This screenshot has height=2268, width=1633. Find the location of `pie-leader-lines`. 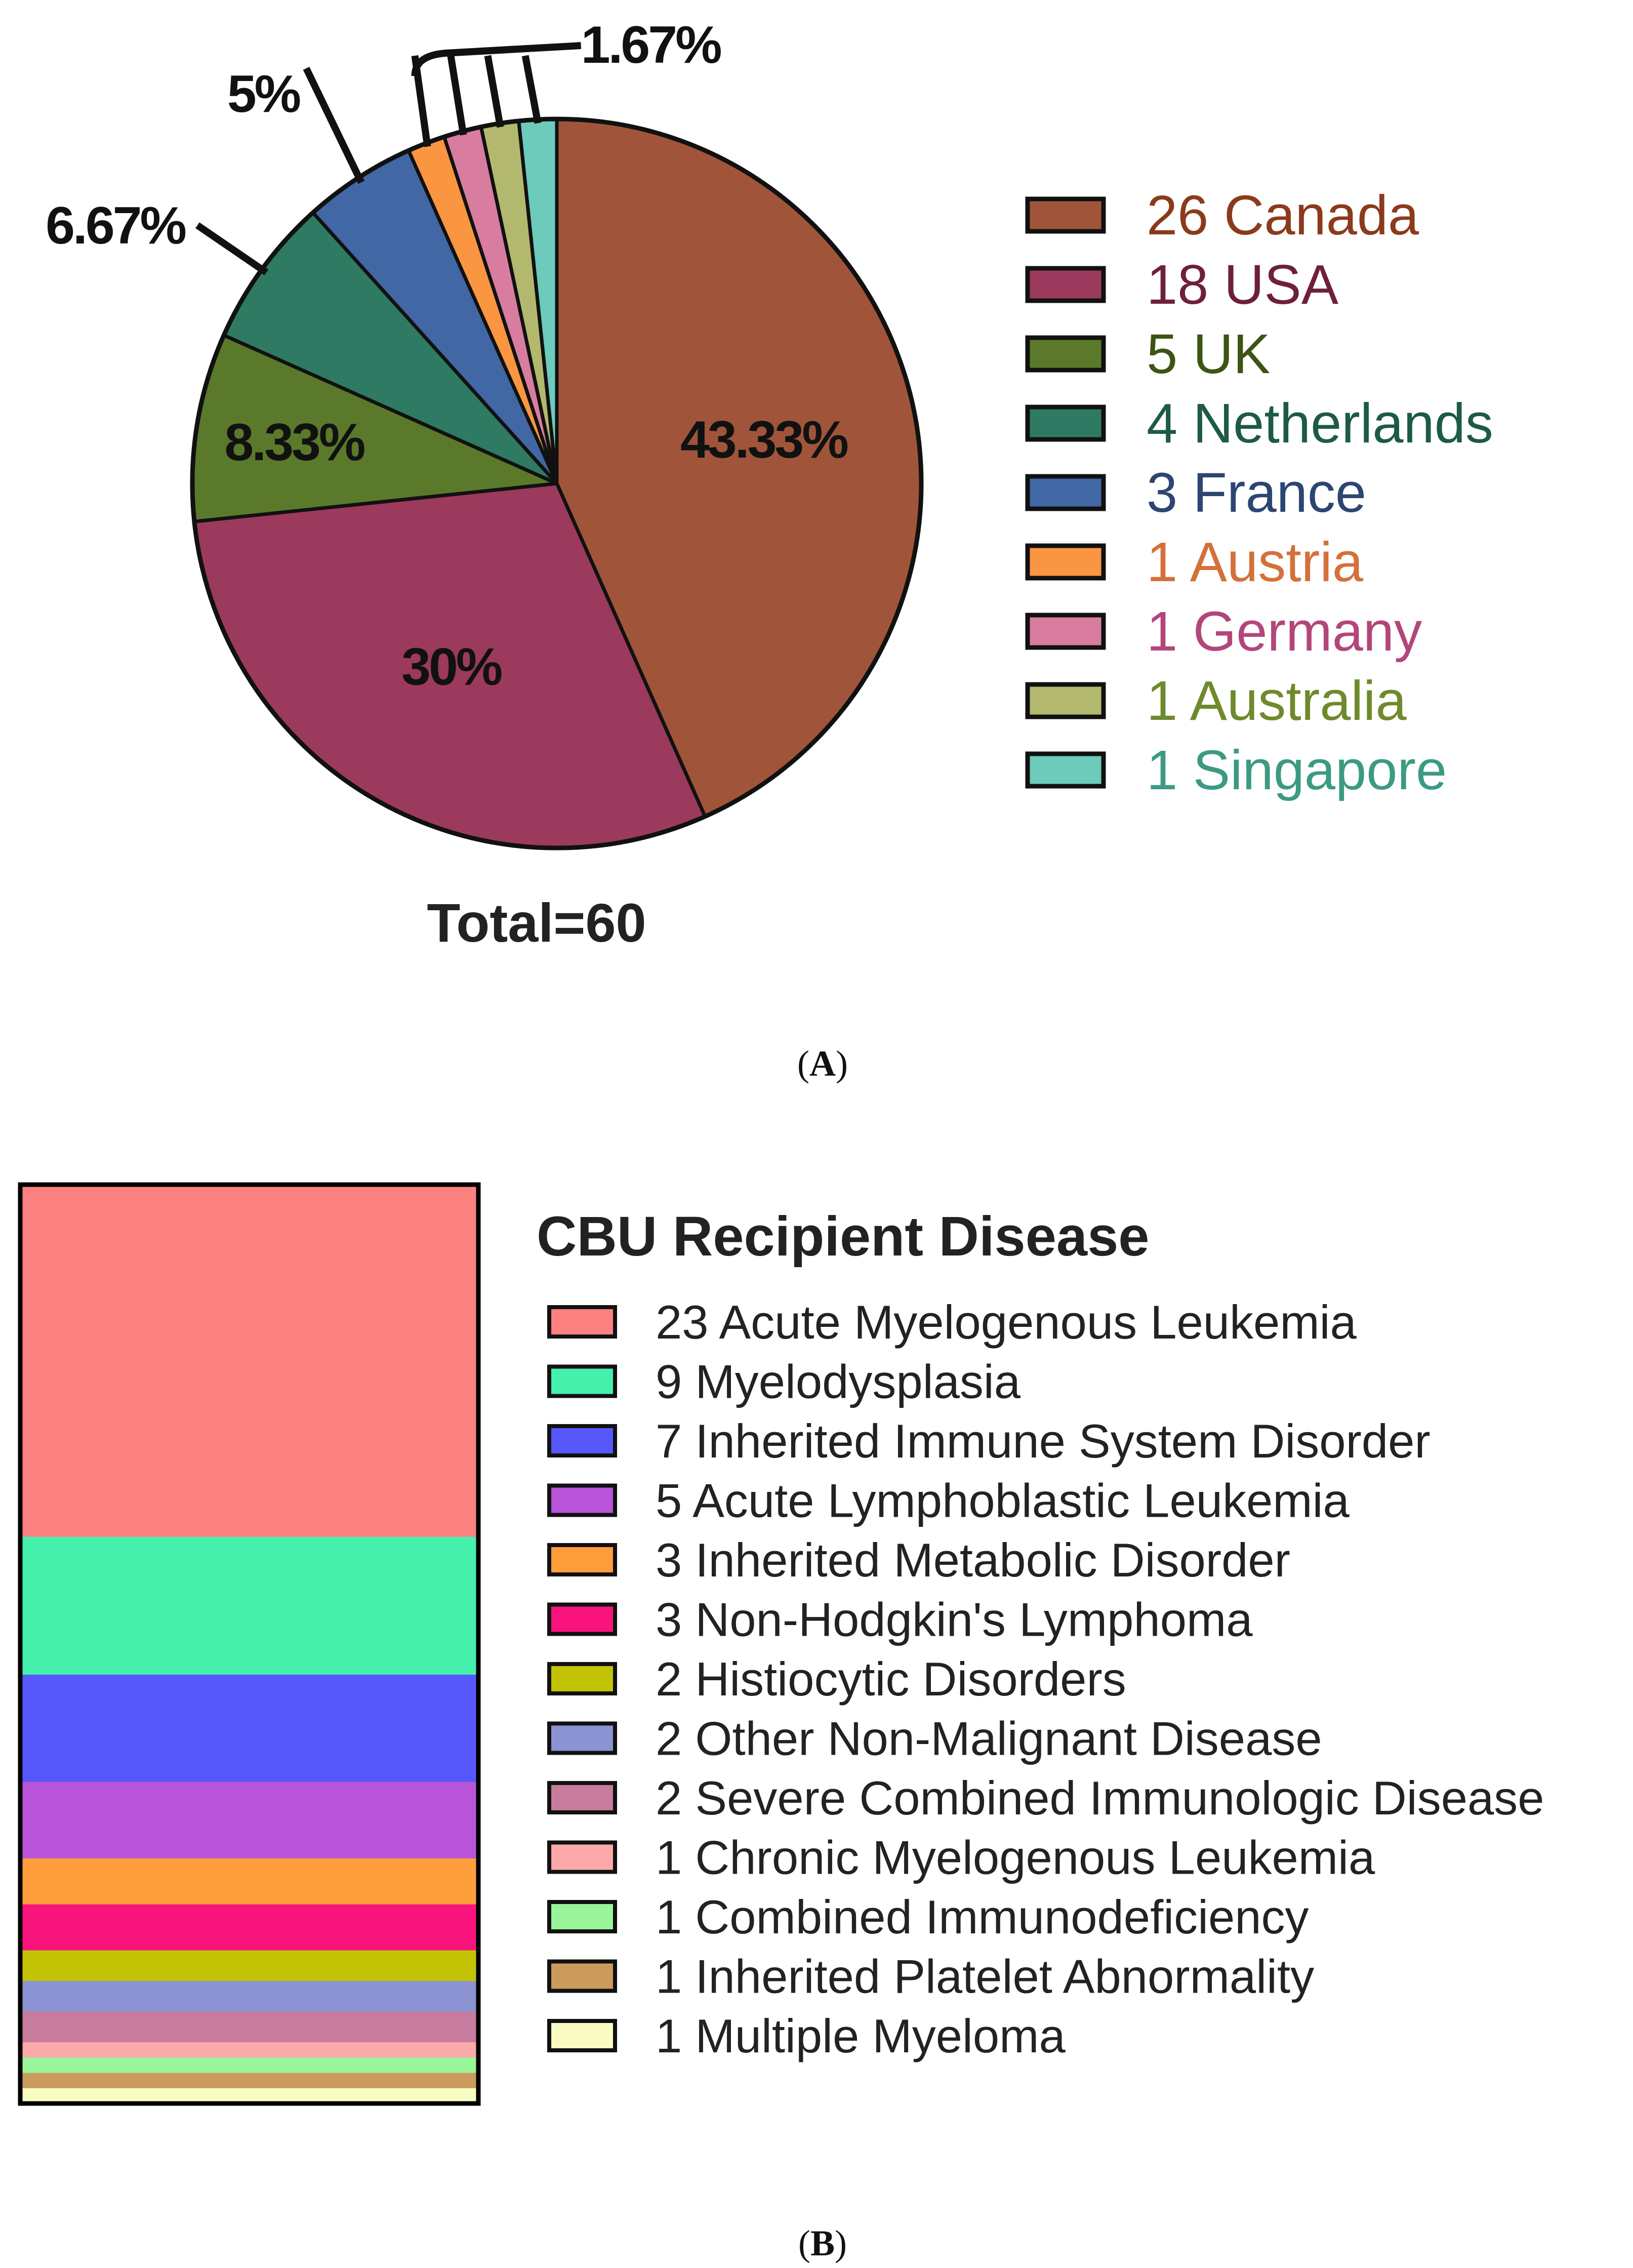

pie-leader-lines is located at coordinates (388, 158).